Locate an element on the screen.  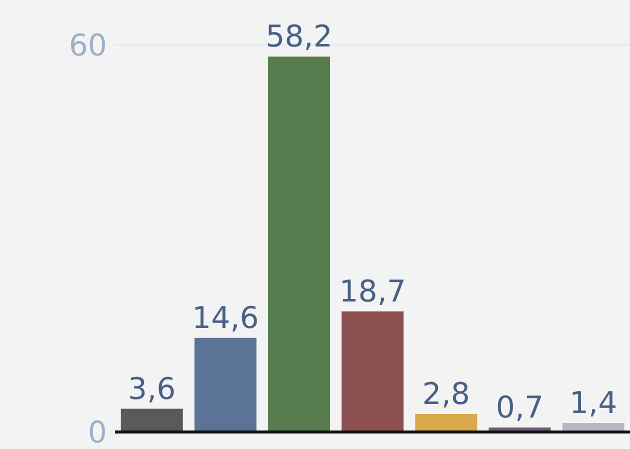
data-label: 58,2 is located at coordinates (299, 37).